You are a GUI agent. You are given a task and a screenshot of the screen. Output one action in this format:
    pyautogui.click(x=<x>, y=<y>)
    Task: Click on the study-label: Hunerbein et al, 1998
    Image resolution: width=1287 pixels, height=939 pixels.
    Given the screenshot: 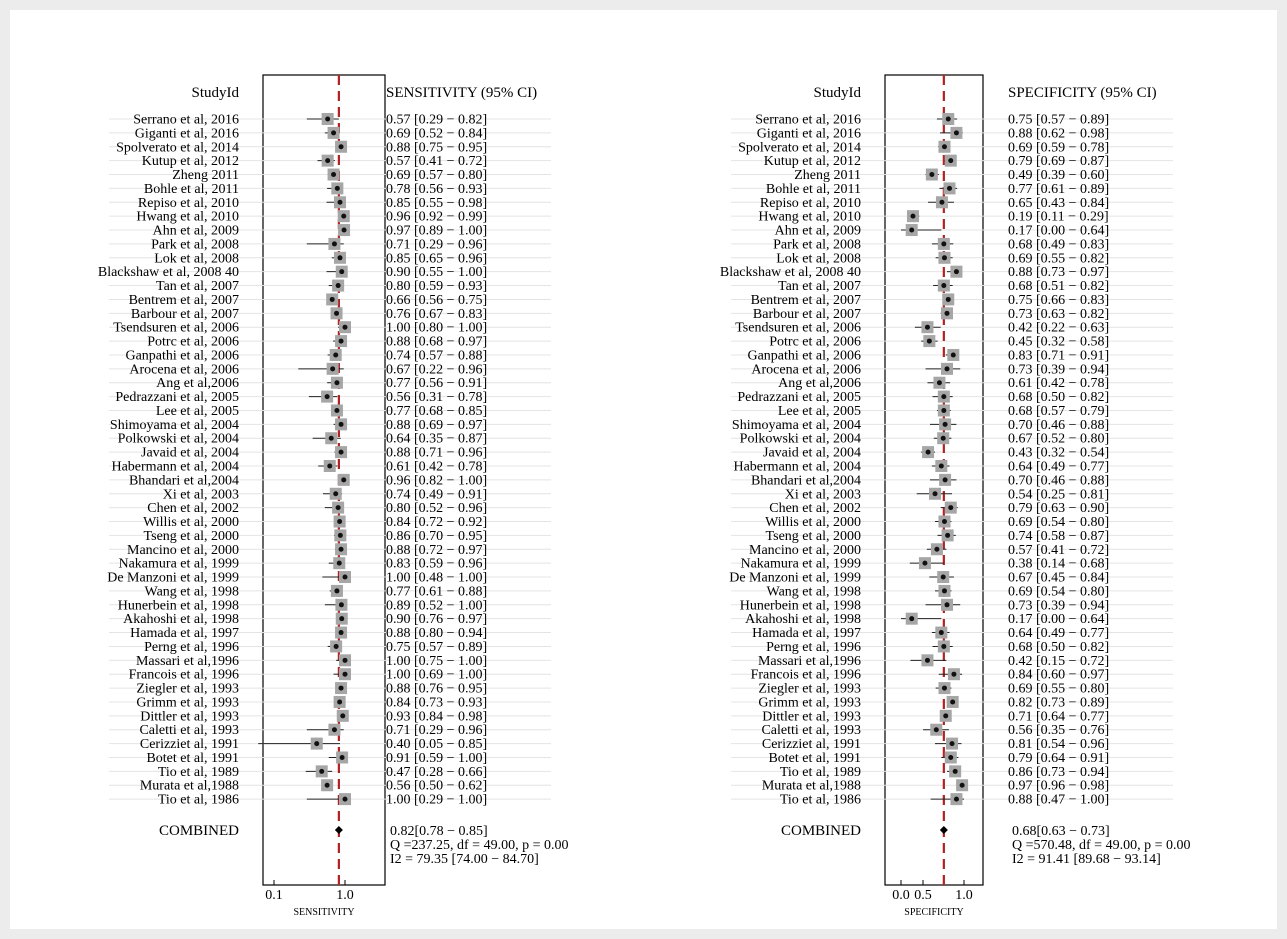 What is the action you would take?
    pyautogui.click(x=800, y=605)
    